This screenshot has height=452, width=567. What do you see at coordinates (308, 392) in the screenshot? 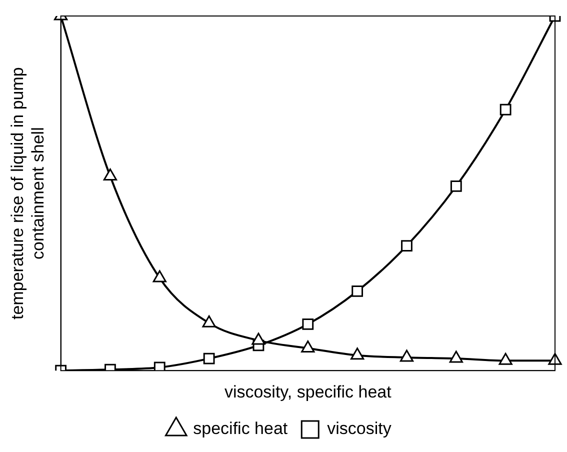
I see `x-axis-title: viscosity, specific heat` at bounding box center [308, 392].